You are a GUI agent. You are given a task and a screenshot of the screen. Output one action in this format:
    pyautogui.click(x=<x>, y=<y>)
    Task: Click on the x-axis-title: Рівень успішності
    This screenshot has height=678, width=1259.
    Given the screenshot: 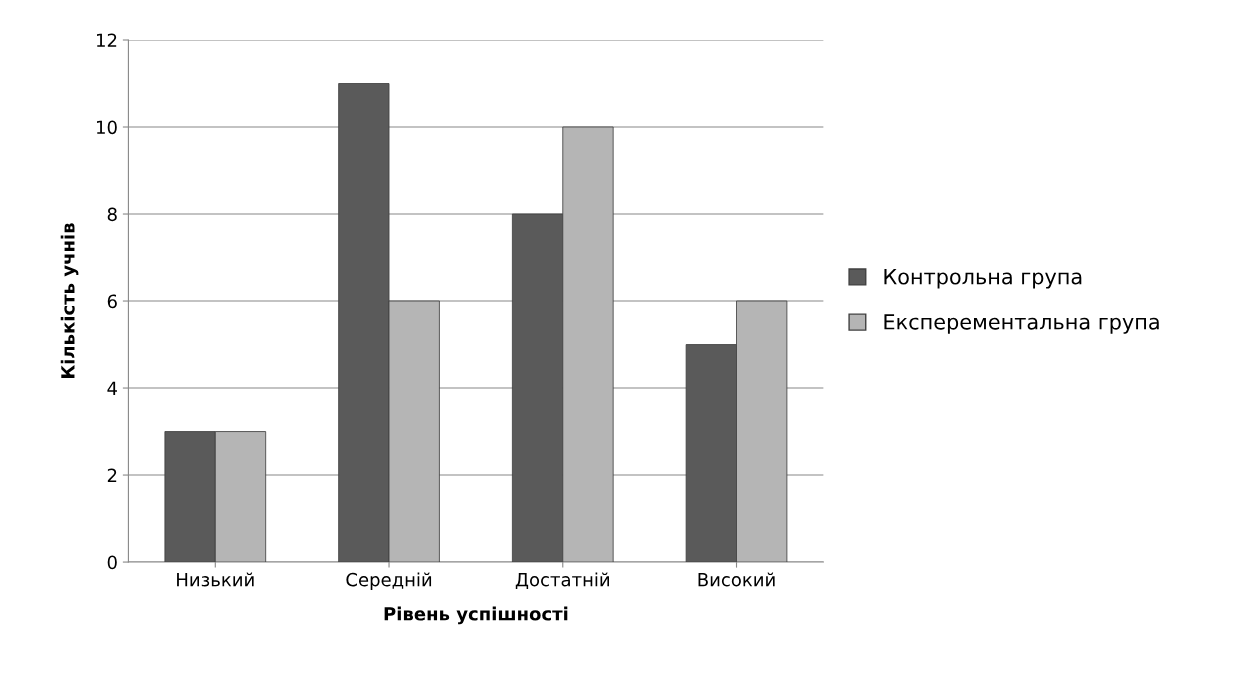 What is the action you would take?
    pyautogui.click(x=476, y=615)
    